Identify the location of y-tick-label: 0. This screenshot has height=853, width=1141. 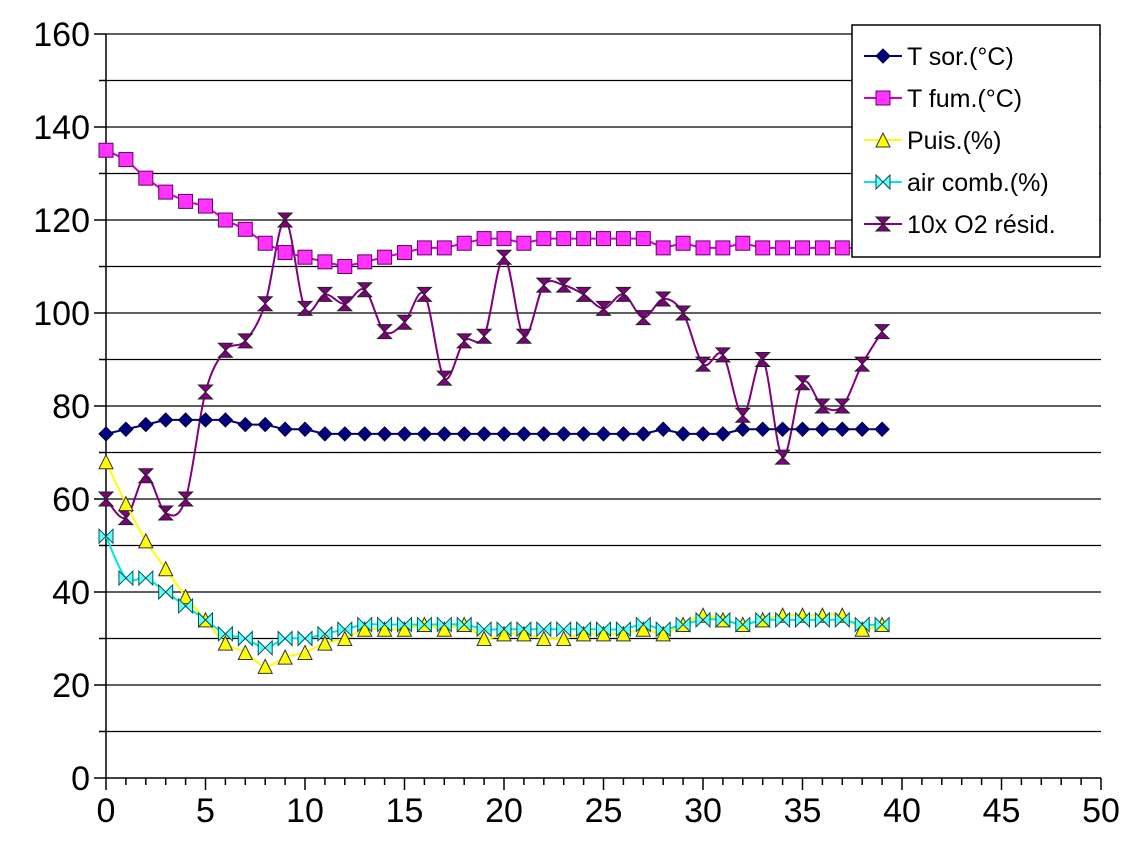
(80, 779).